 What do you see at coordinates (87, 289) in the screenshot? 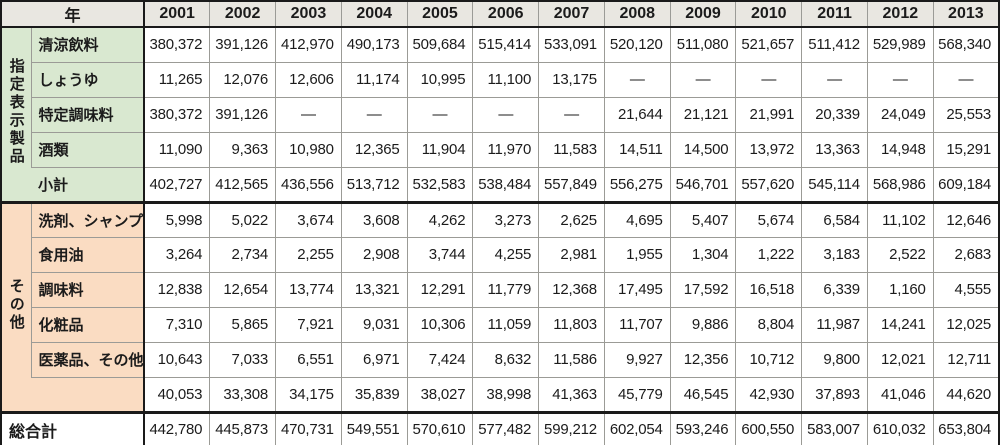
I see `row-label: 調味料` at bounding box center [87, 289].